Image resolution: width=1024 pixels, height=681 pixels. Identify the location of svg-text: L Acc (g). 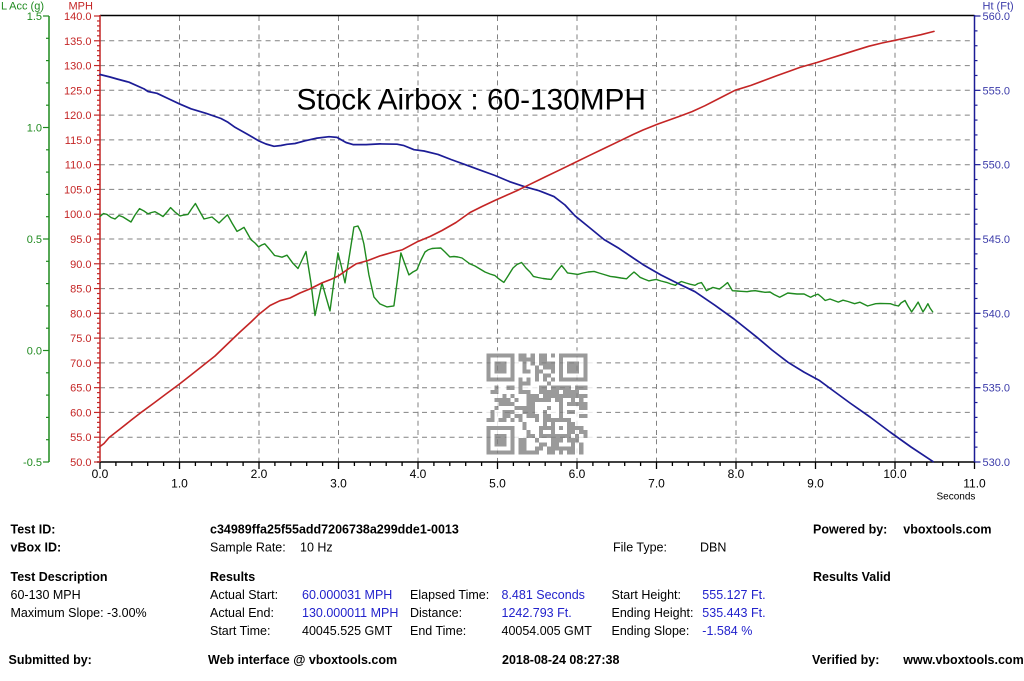
(22, 7).